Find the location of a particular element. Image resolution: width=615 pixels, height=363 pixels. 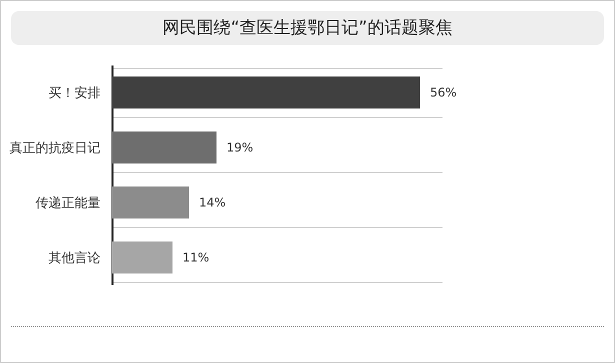

chart-title: 网民围绕“查医生援鄂日记”的话题聚焦 is located at coordinates (307, 28).